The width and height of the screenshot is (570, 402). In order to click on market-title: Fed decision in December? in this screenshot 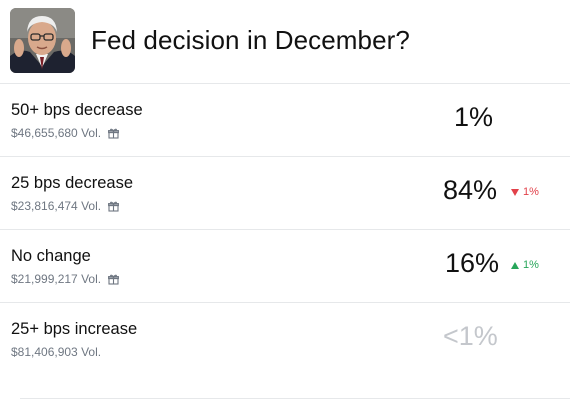, I will do `click(250, 39)`.